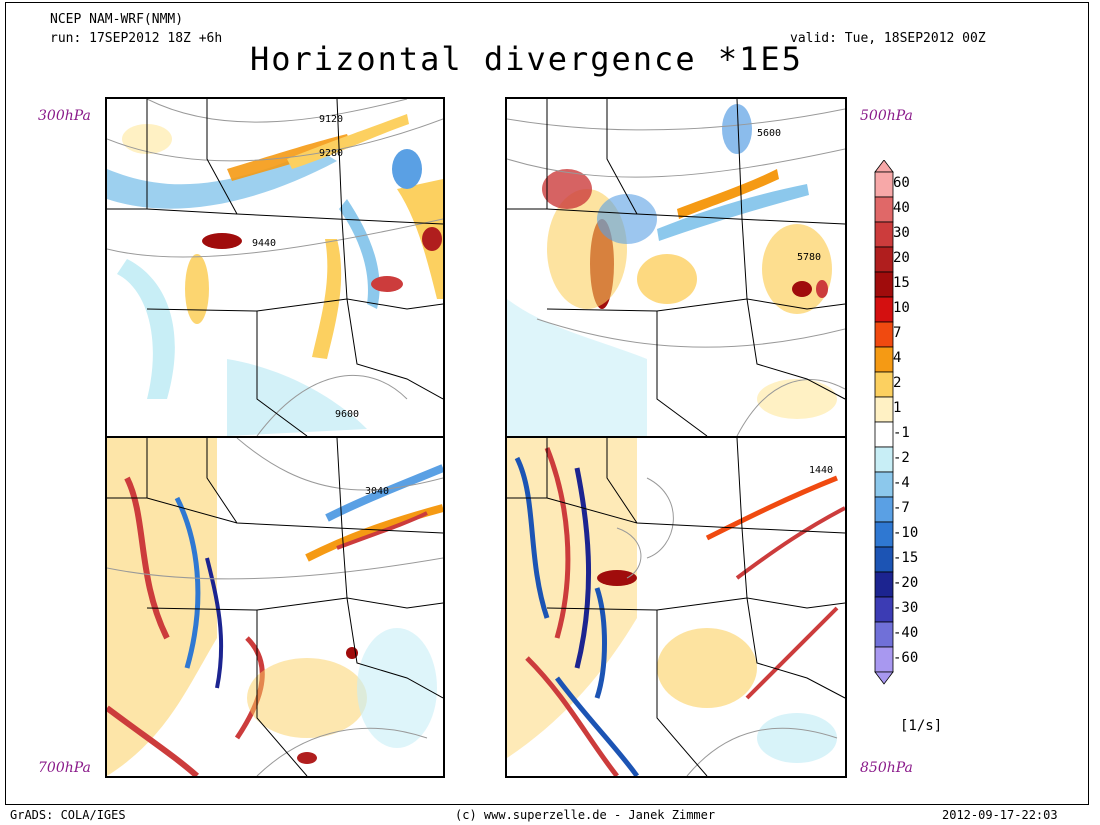 Image resolution: width=1100 pixels, height=825 pixels. Describe the element at coordinates (906, 633) in the screenshot. I see `colorbar-tick-label: -40` at that location.